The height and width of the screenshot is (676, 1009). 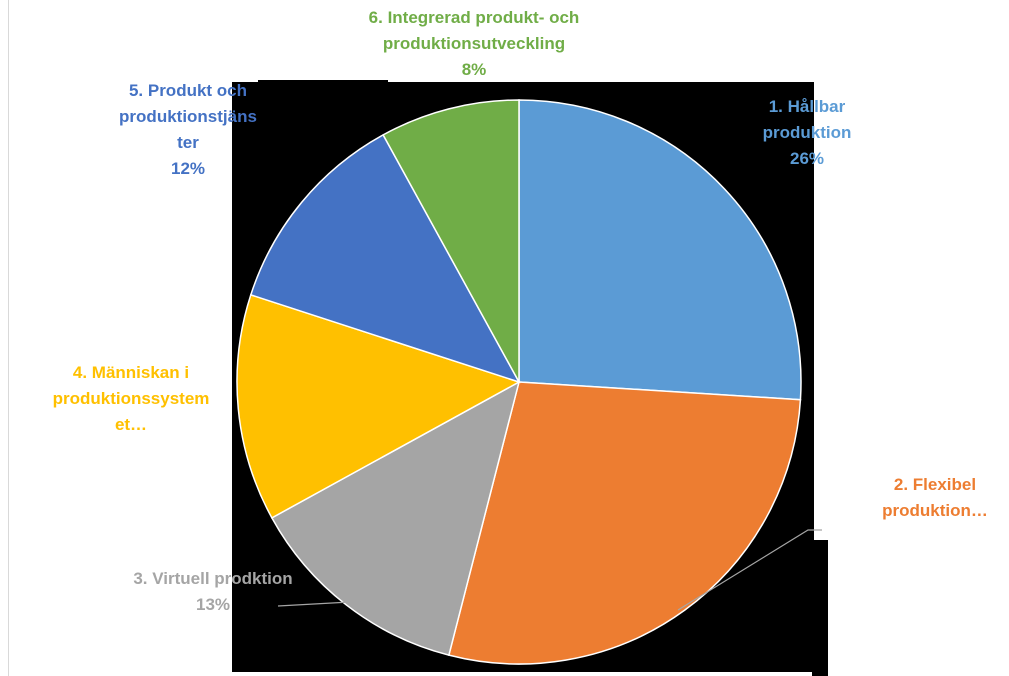 What do you see at coordinates (188, 129) in the screenshot?
I see `data-label-produkt: 5. Produkt och produktionstjäns ter 12%` at bounding box center [188, 129].